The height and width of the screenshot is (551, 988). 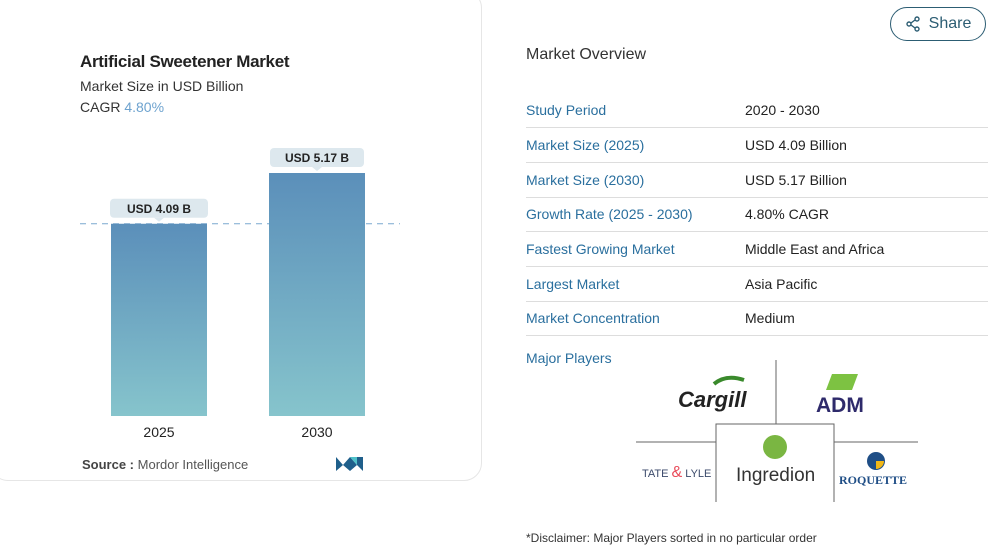 What do you see at coordinates (122, 107) in the screenshot?
I see `cagr: CAGR 4.80%` at bounding box center [122, 107].